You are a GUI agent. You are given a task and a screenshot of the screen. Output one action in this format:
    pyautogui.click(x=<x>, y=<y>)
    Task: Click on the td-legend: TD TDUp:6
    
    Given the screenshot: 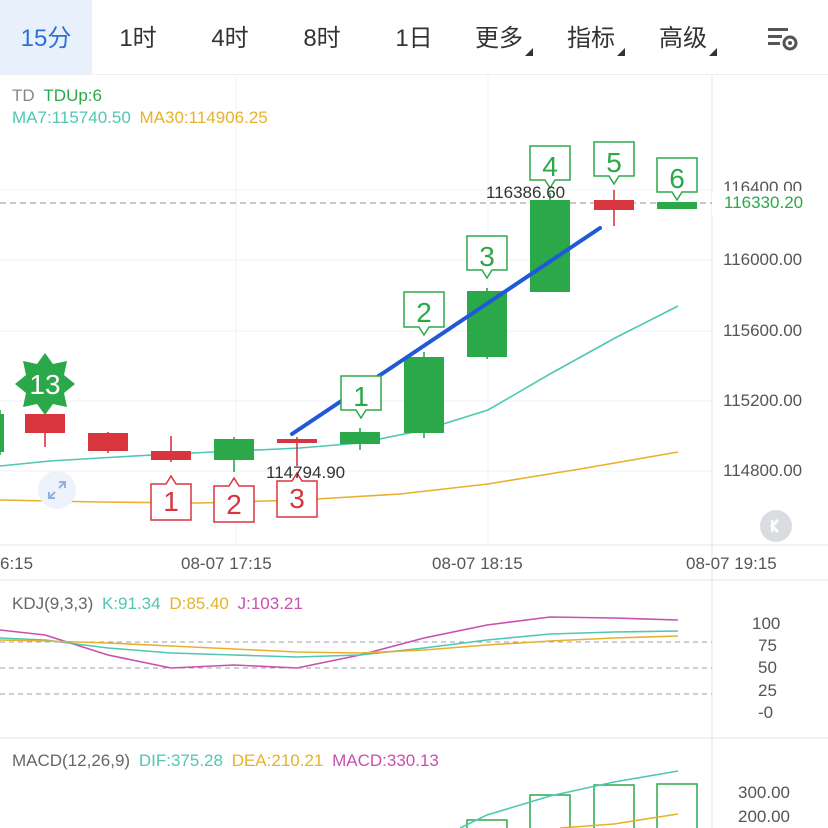 What is the action you would take?
    pyautogui.click(x=57, y=96)
    